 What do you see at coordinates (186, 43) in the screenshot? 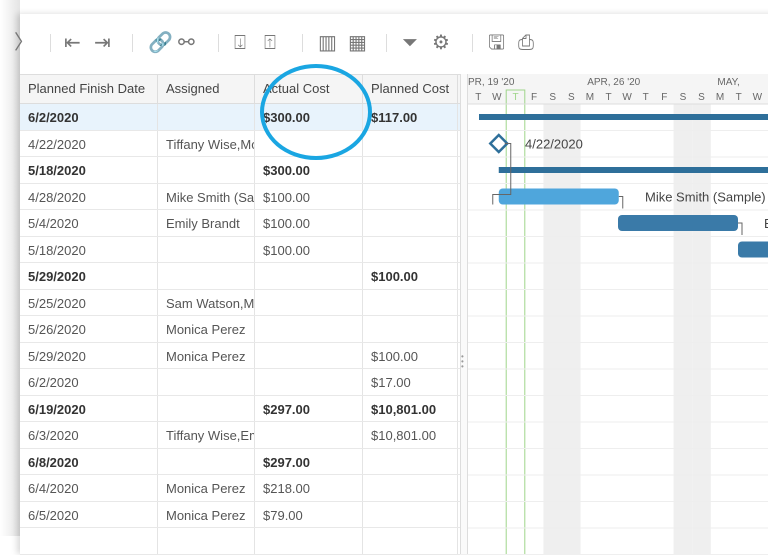
I see `unlink-icon: ⚯` at bounding box center [186, 43].